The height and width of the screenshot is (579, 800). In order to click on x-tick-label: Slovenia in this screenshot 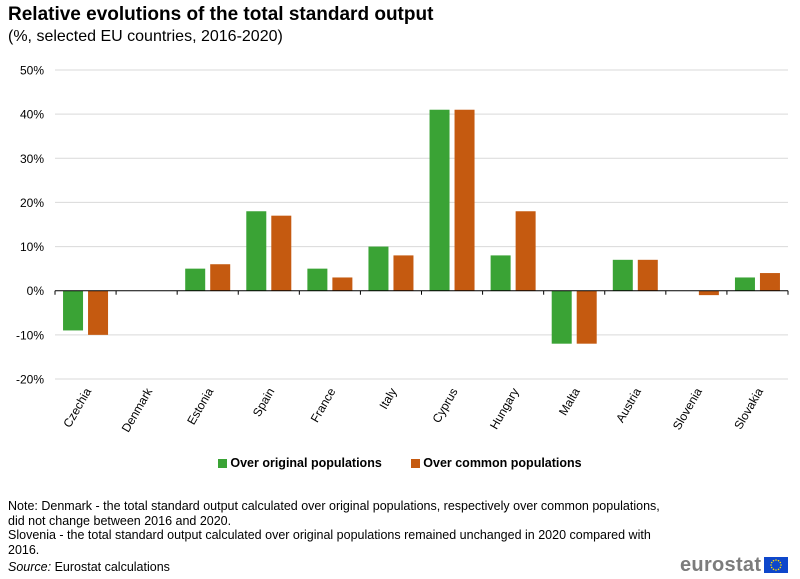, I will do `click(687, 408)`.